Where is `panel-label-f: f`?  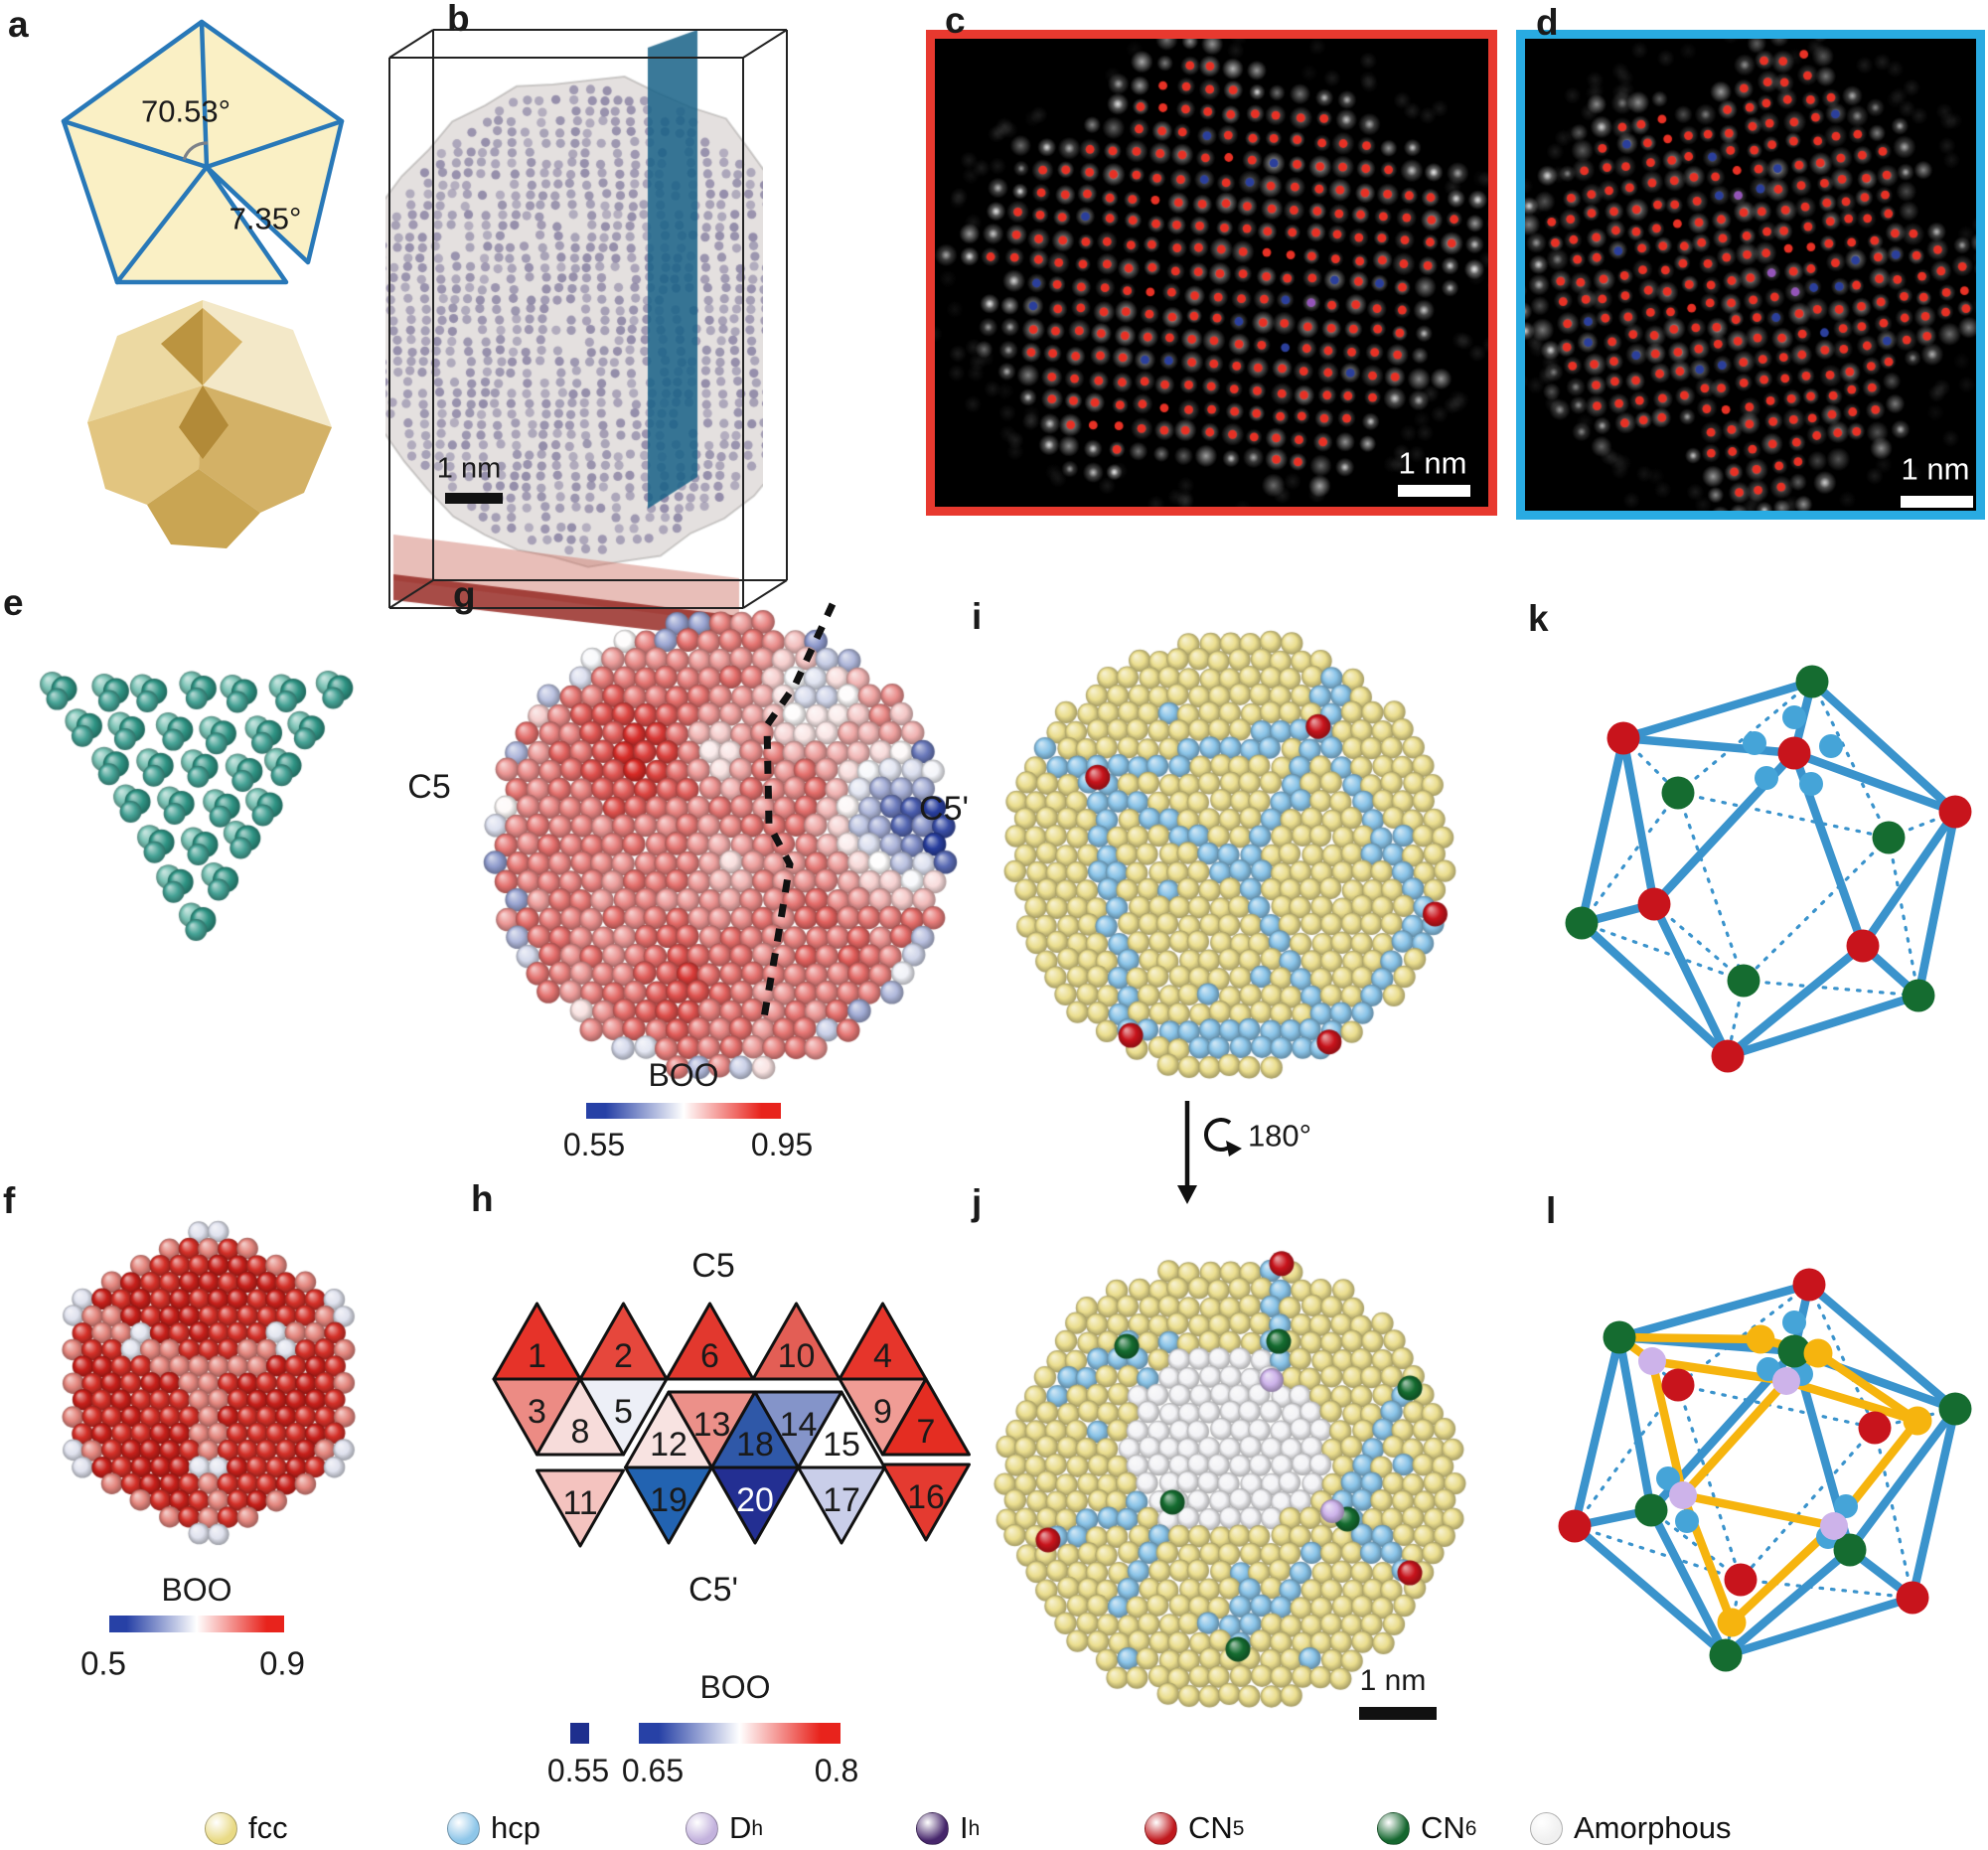
panel-label-f: f is located at coordinates (10, 1200).